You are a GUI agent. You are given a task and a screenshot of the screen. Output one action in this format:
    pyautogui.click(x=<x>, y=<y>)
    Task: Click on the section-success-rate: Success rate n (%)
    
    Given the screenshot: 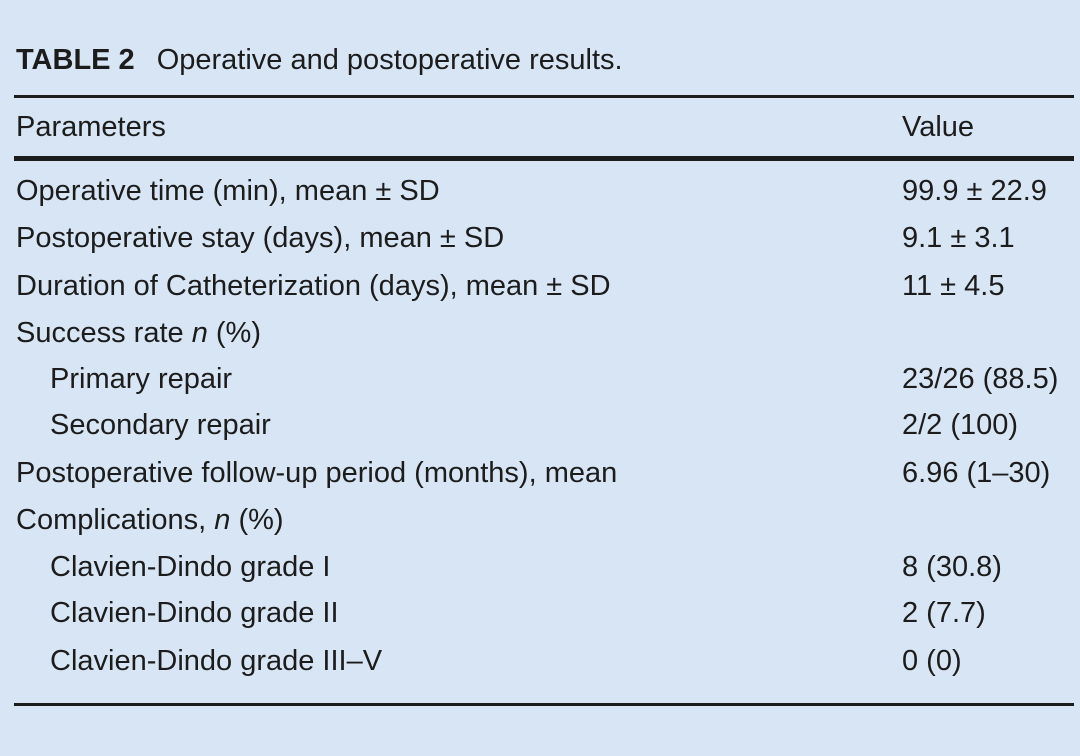 What is the action you would take?
    pyautogui.click(x=138, y=333)
    